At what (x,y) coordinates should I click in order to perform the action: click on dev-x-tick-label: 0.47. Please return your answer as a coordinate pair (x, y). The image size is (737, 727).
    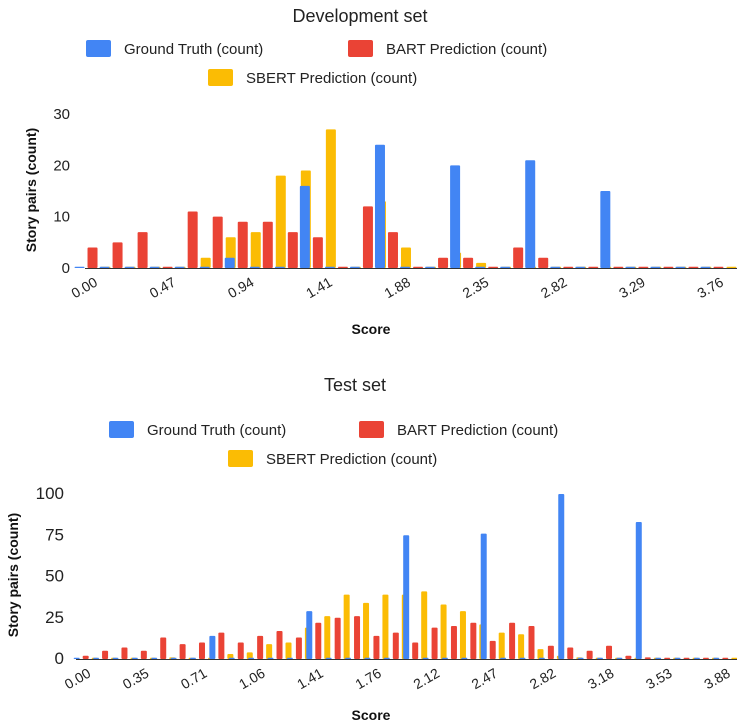
    Looking at the image, I should click on (163, 288).